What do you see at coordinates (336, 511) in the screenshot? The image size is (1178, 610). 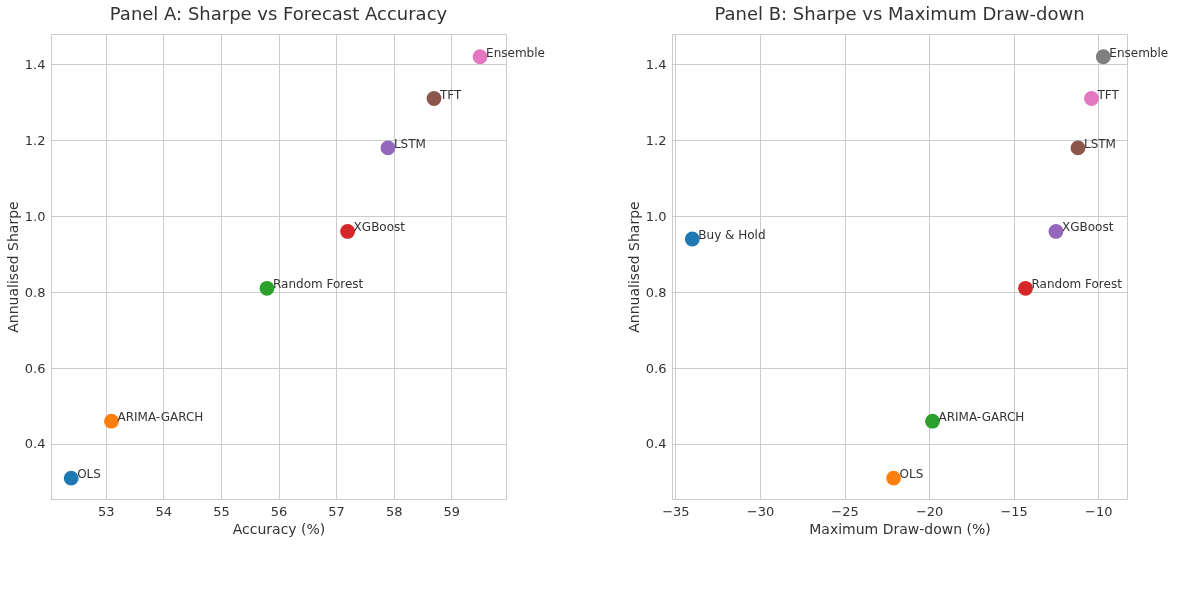 I see `x-tick-label: 57` at bounding box center [336, 511].